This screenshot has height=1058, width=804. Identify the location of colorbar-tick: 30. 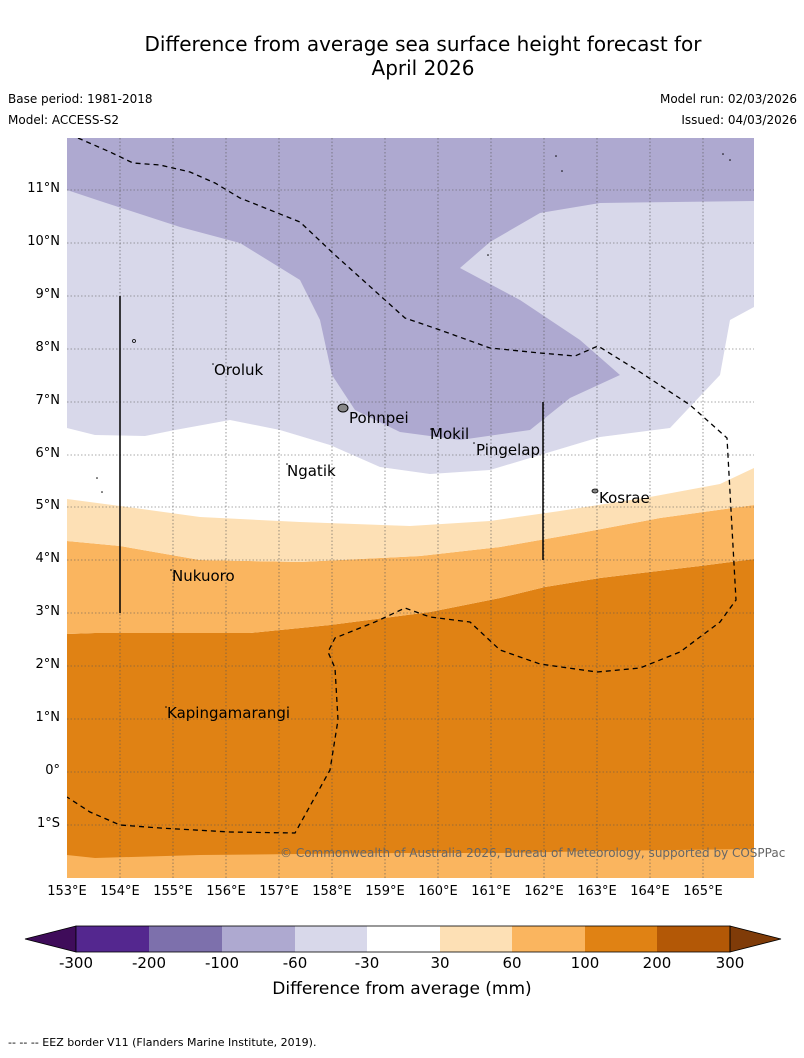
(440, 963).